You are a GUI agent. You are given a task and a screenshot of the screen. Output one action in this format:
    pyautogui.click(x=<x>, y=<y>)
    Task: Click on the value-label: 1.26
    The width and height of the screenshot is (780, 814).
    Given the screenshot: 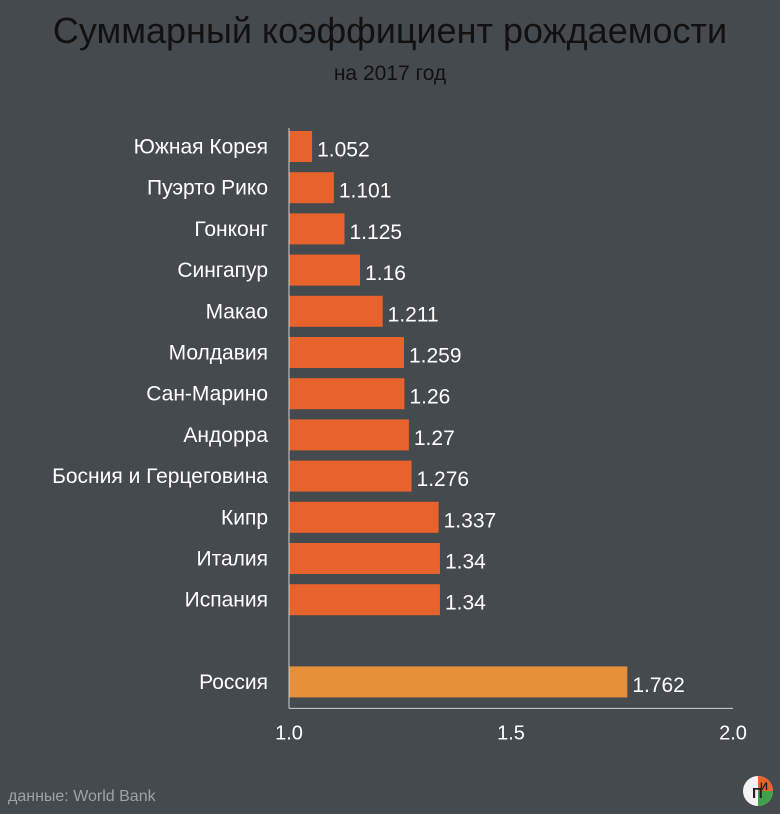 What is the action you would take?
    pyautogui.click(x=429, y=397)
    